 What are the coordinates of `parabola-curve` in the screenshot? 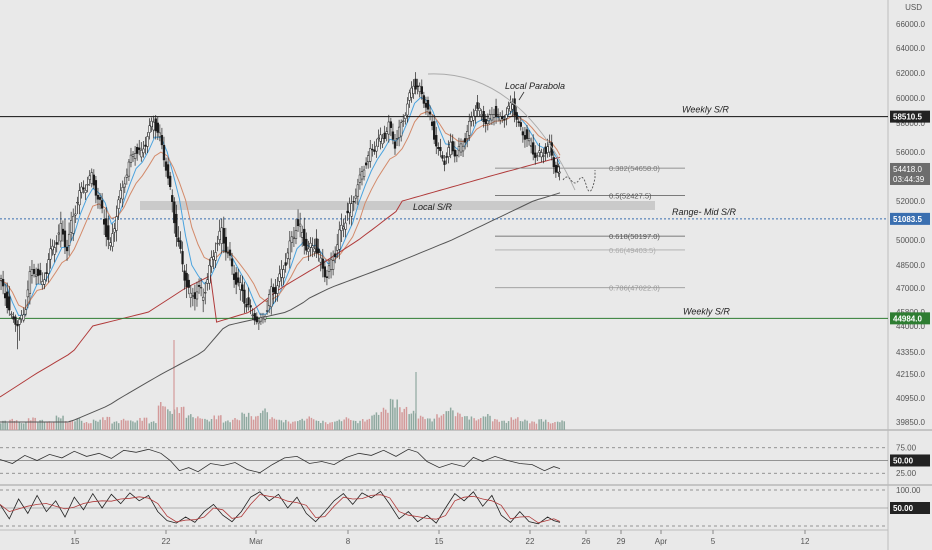 It's located at (501, 132).